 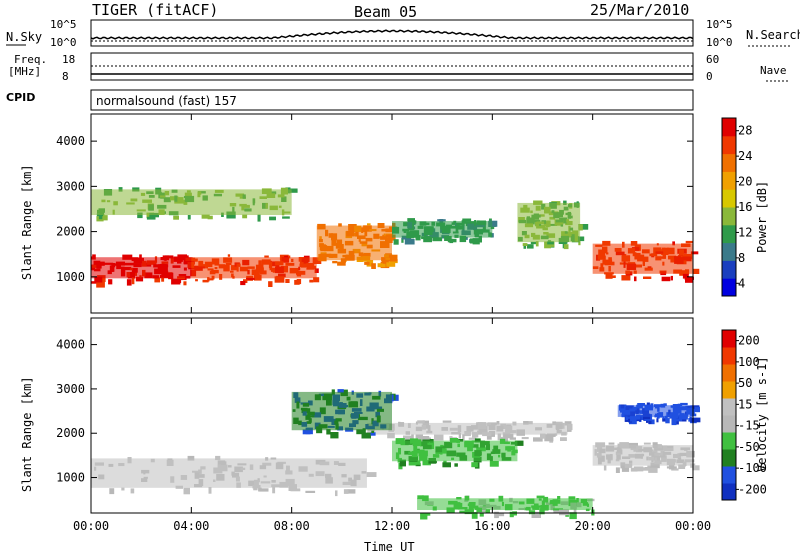 What do you see at coordinates (773, 70) in the screenshot?
I see `nave-label: Nave` at bounding box center [773, 70].